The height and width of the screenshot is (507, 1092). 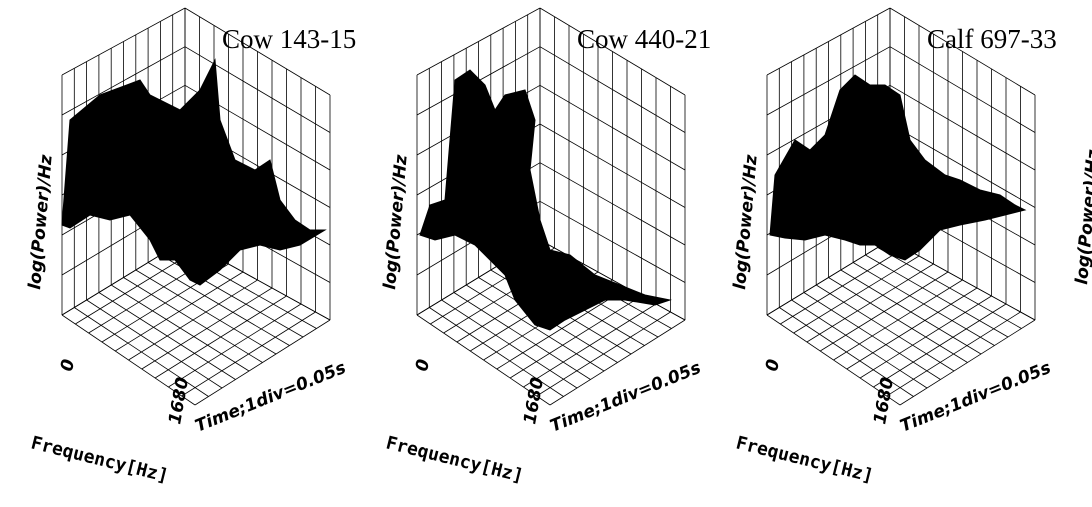 I want to click on panel-title: Cow 440-21, so click(x=644, y=39).